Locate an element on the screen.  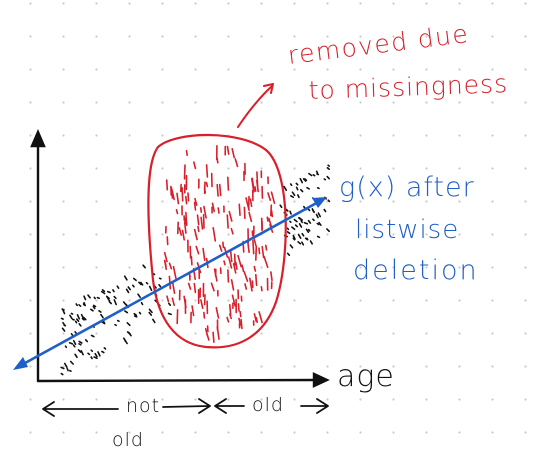
fit-label-line1: g(x) after is located at coordinates (407, 187).